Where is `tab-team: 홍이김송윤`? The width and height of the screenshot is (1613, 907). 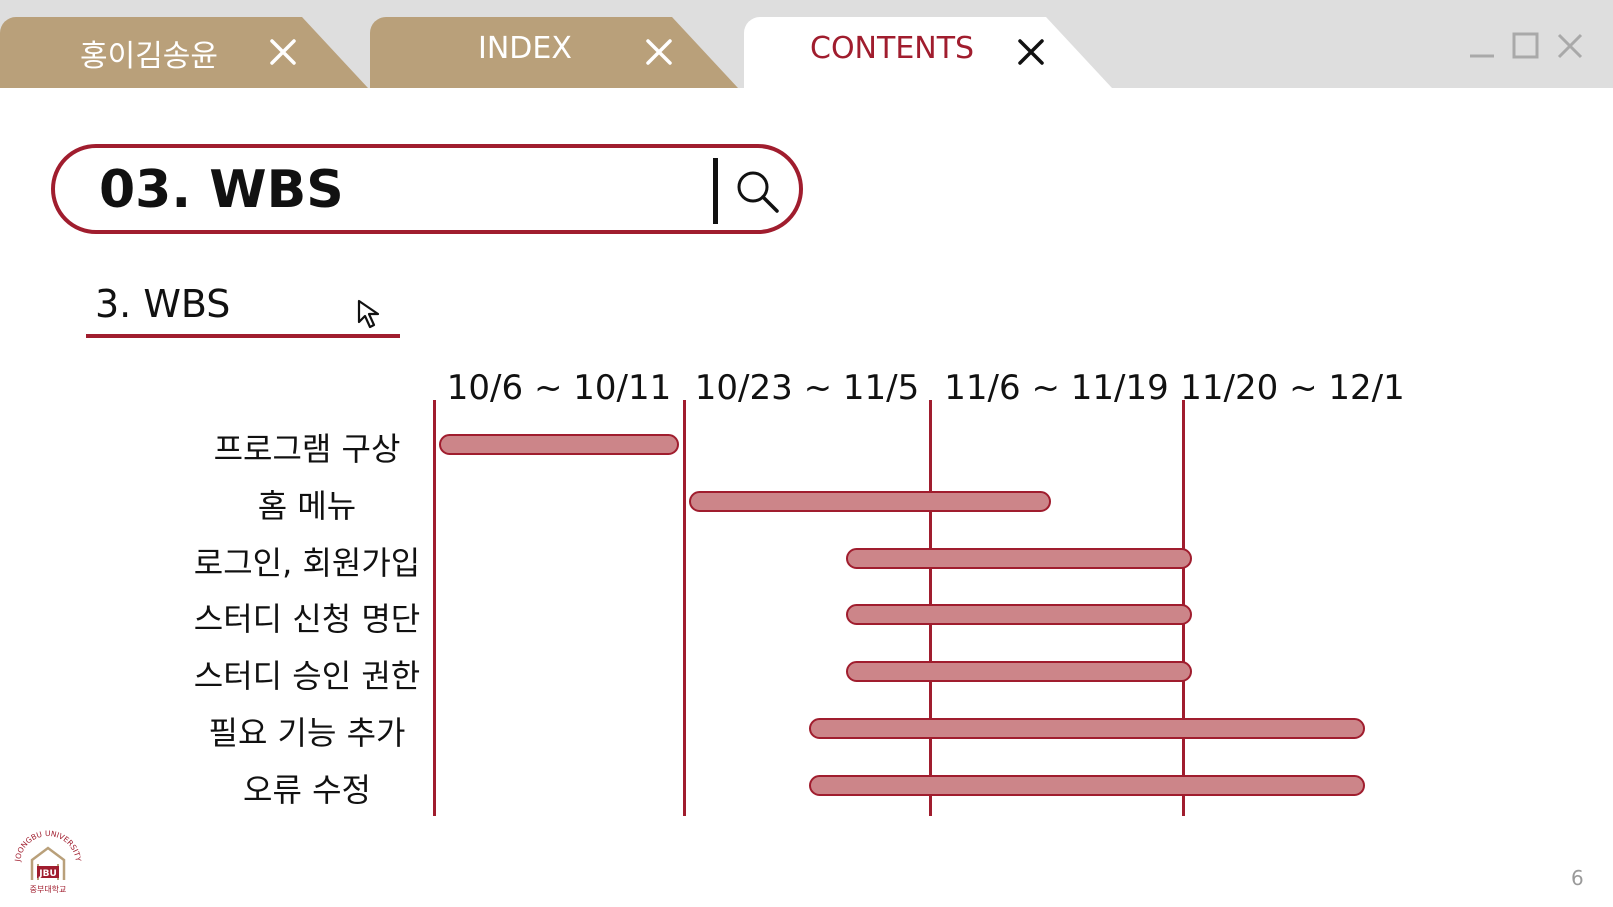
tab-team: 홍이김송윤 is located at coordinates (184, 52).